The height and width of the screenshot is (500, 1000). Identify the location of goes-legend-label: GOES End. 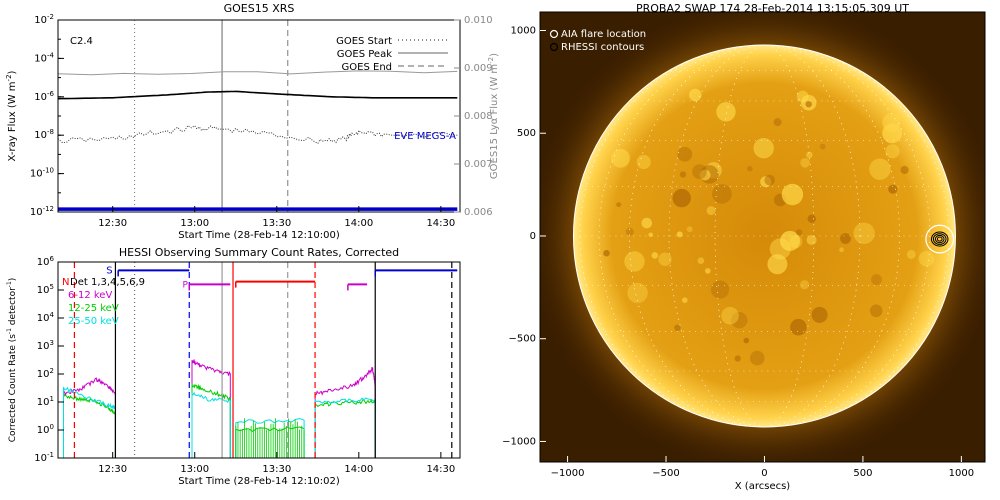
(367, 67).